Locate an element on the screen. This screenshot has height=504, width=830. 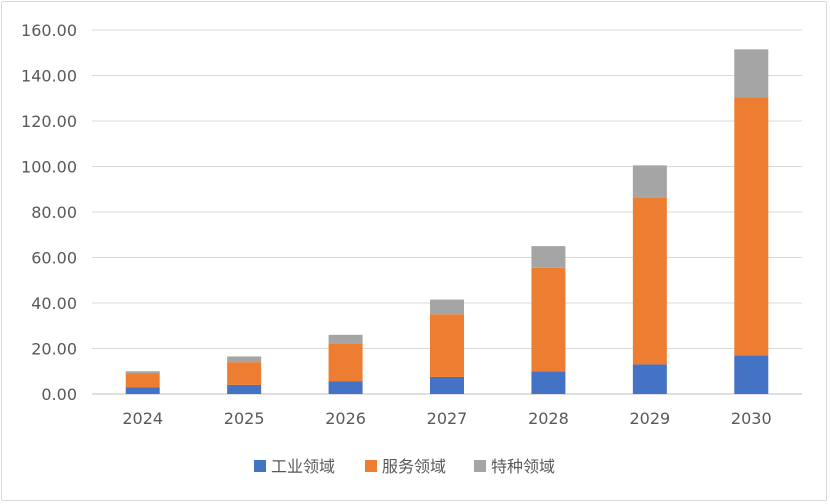
bar-segment-2-2029 is located at coordinates (649, 281).